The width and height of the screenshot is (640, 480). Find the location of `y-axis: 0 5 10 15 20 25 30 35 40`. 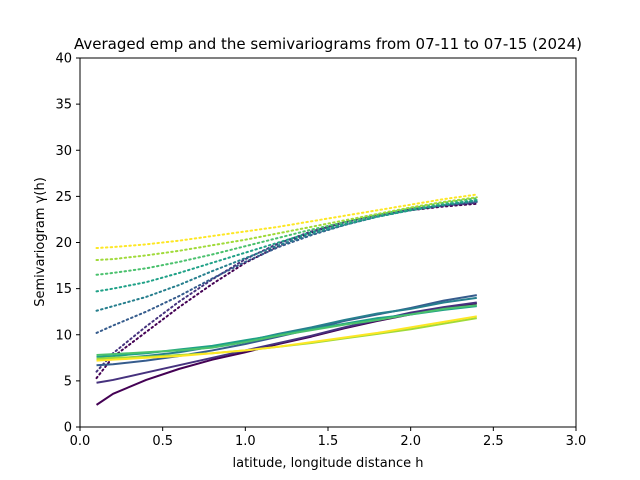

y-axis: 0 5 10 15 20 25 30 35 40 is located at coordinates (67, 244).